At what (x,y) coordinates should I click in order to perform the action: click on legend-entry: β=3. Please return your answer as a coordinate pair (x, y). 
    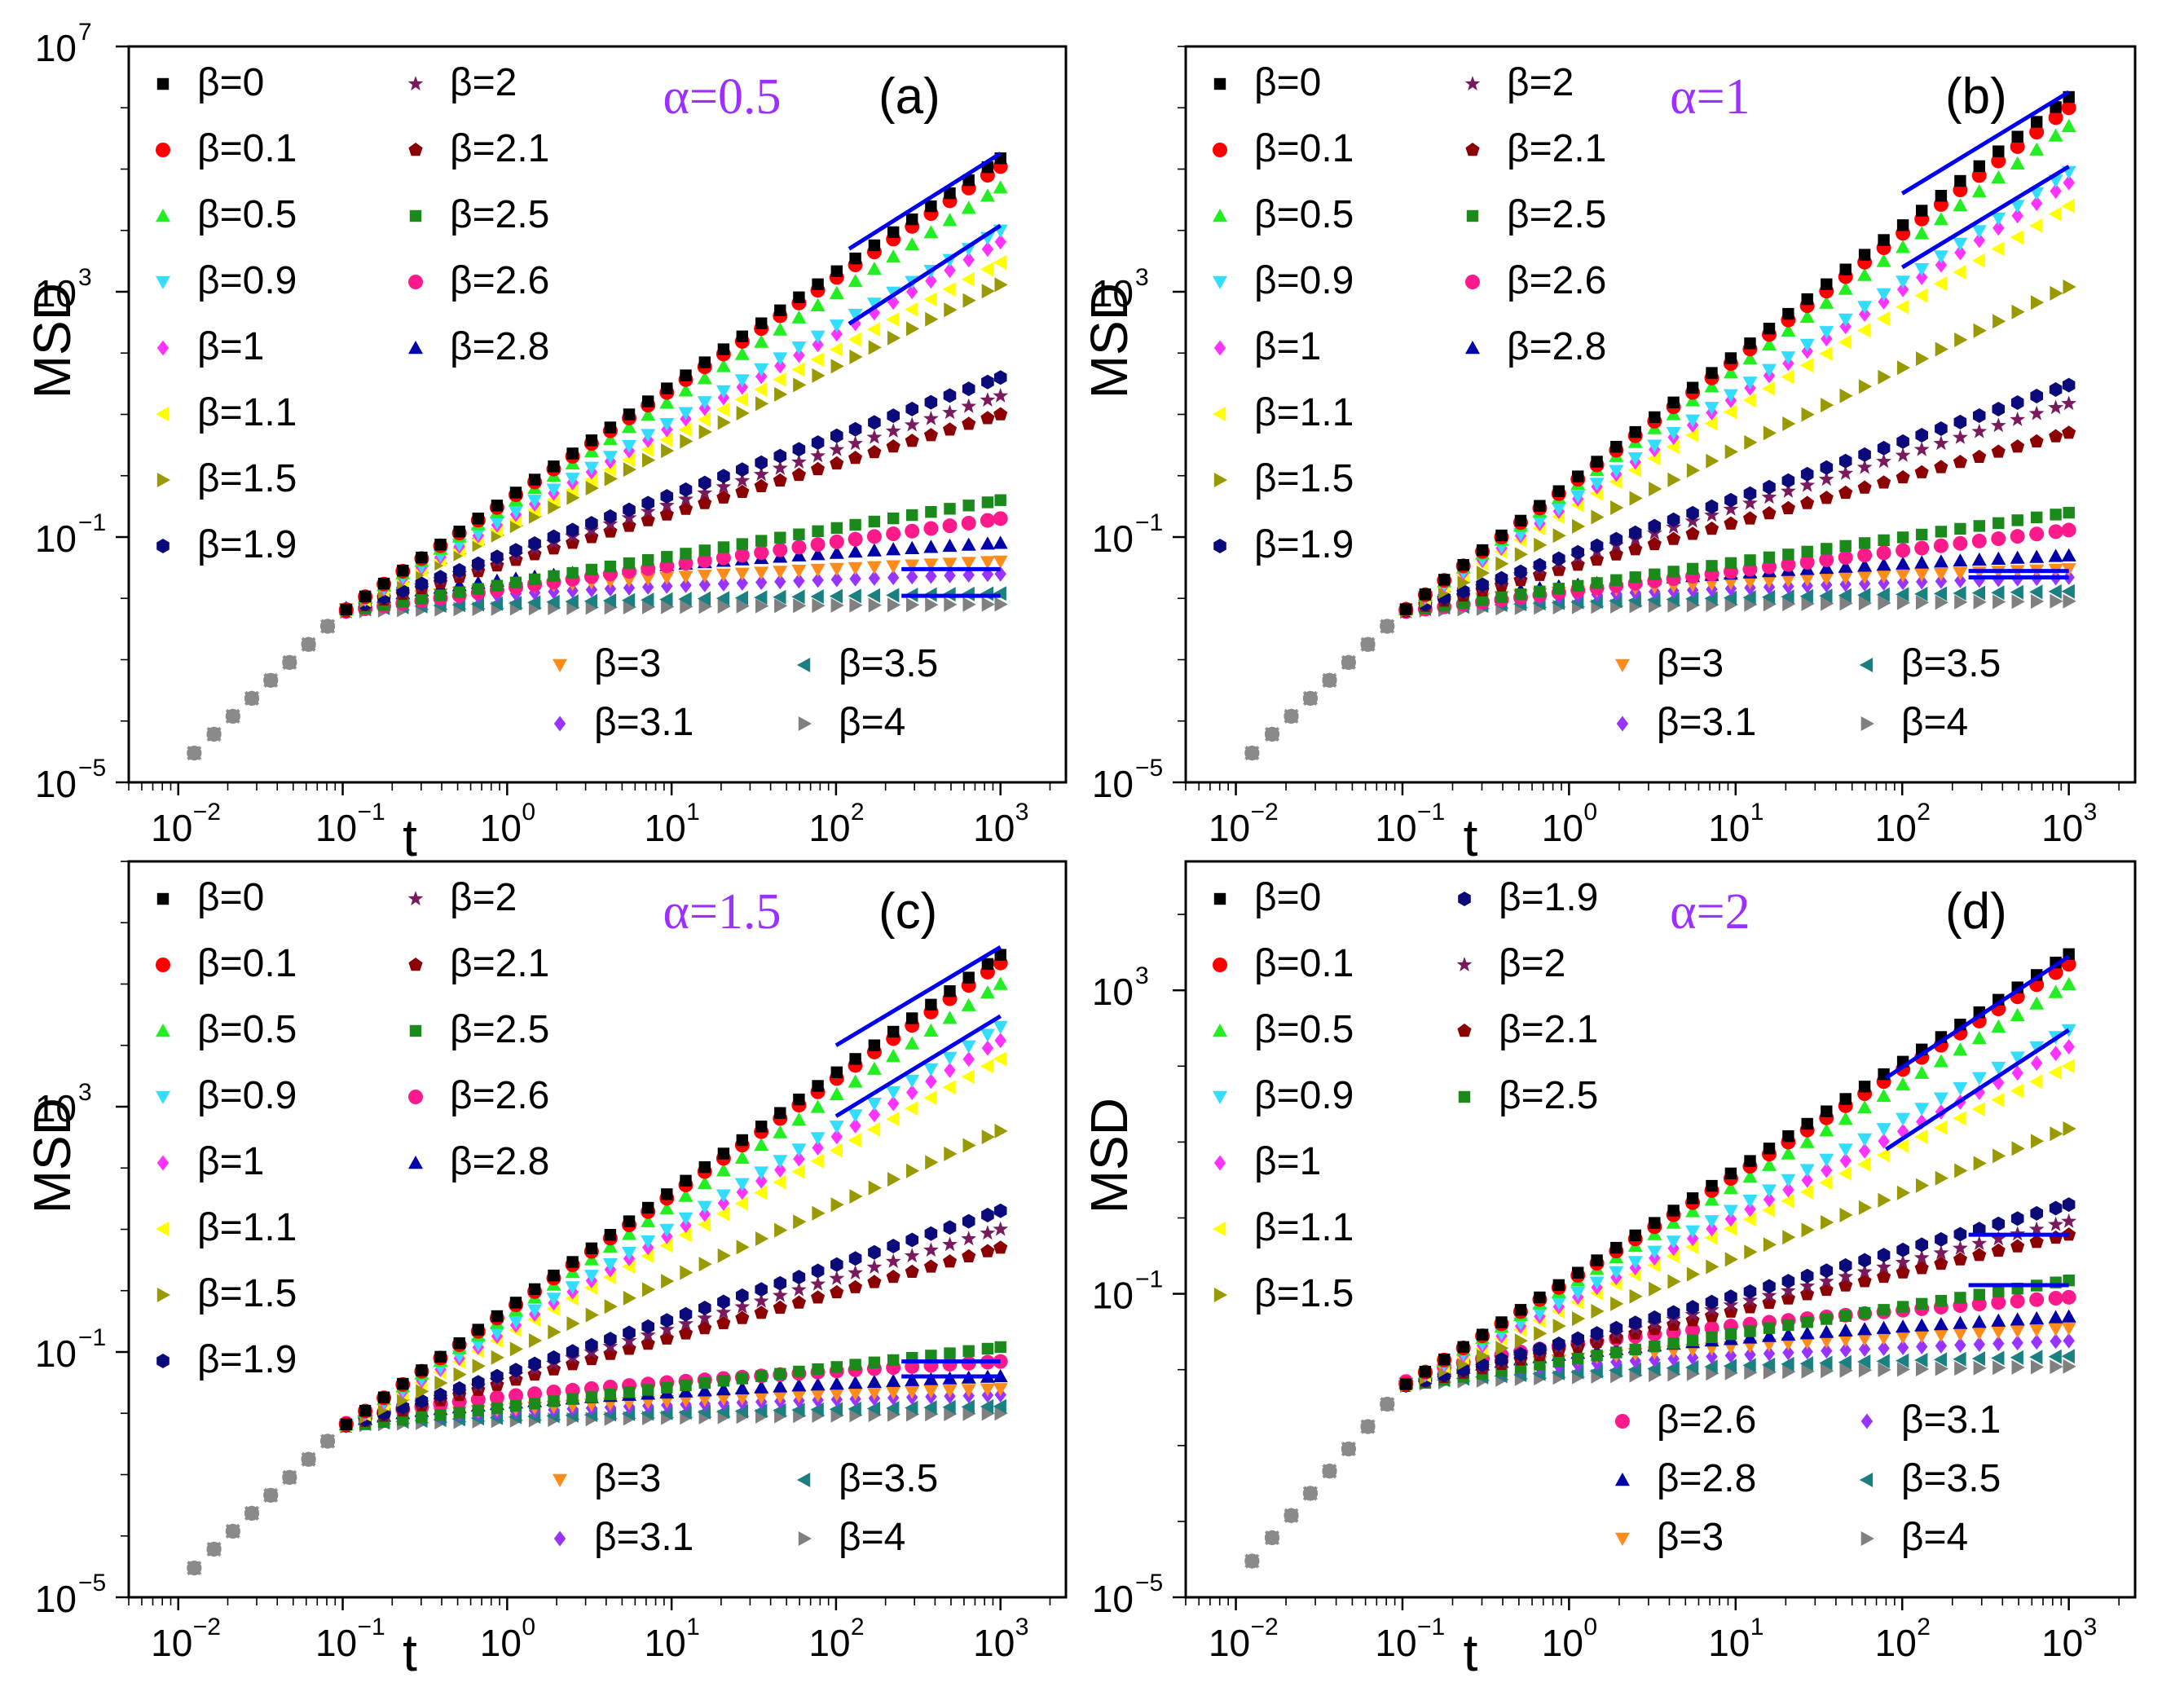
    Looking at the image, I should click on (1669, 1537).